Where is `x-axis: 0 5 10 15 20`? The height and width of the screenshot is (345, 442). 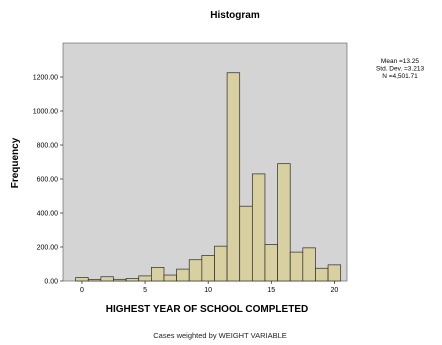 x-axis: 0 5 10 15 20 is located at coordinates (209, 287).